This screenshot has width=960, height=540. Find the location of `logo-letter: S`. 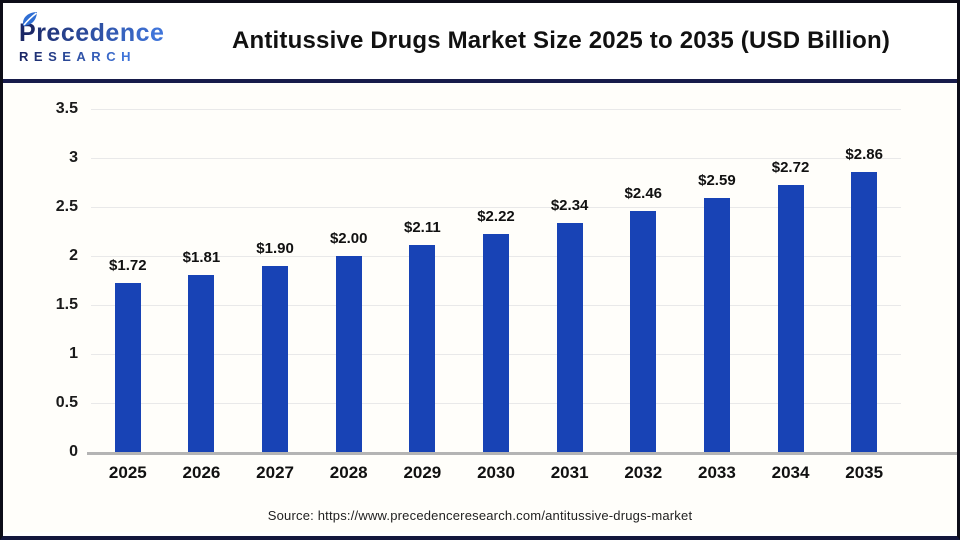

logo-letter: S is located at coordinates (55, 56).